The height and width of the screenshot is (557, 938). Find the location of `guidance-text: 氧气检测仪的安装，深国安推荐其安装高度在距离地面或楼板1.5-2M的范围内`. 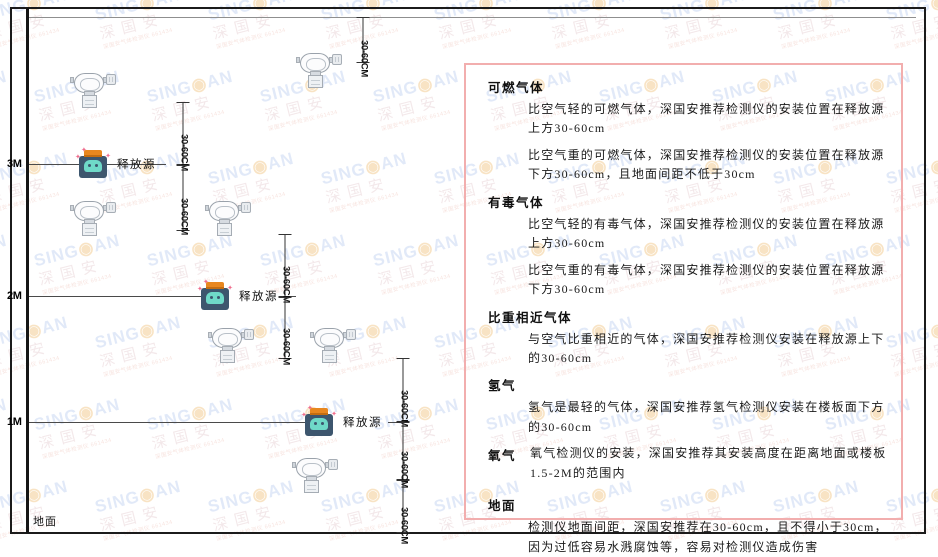

guidance-text: 氧气检测仪的安装，深国安推荐其安装高度在距离地面或楼板1.5-2M的范围内 is located at coordinates (708, 463).